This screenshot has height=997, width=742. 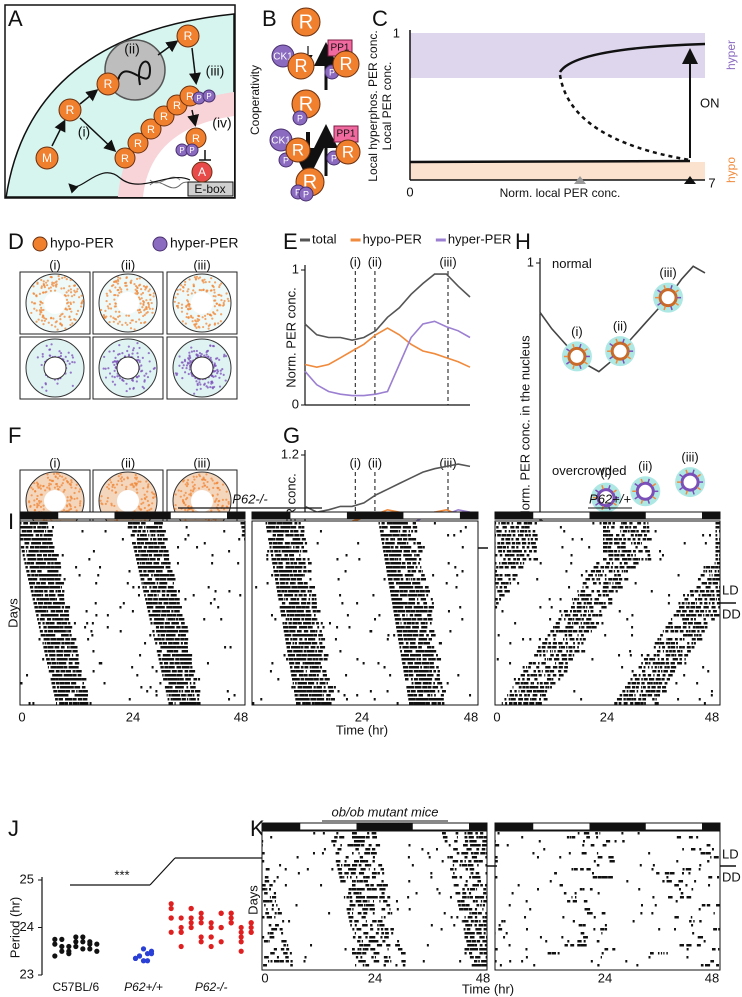 I want to click on panel-title: P62+/+, so click(x=610, y=498).